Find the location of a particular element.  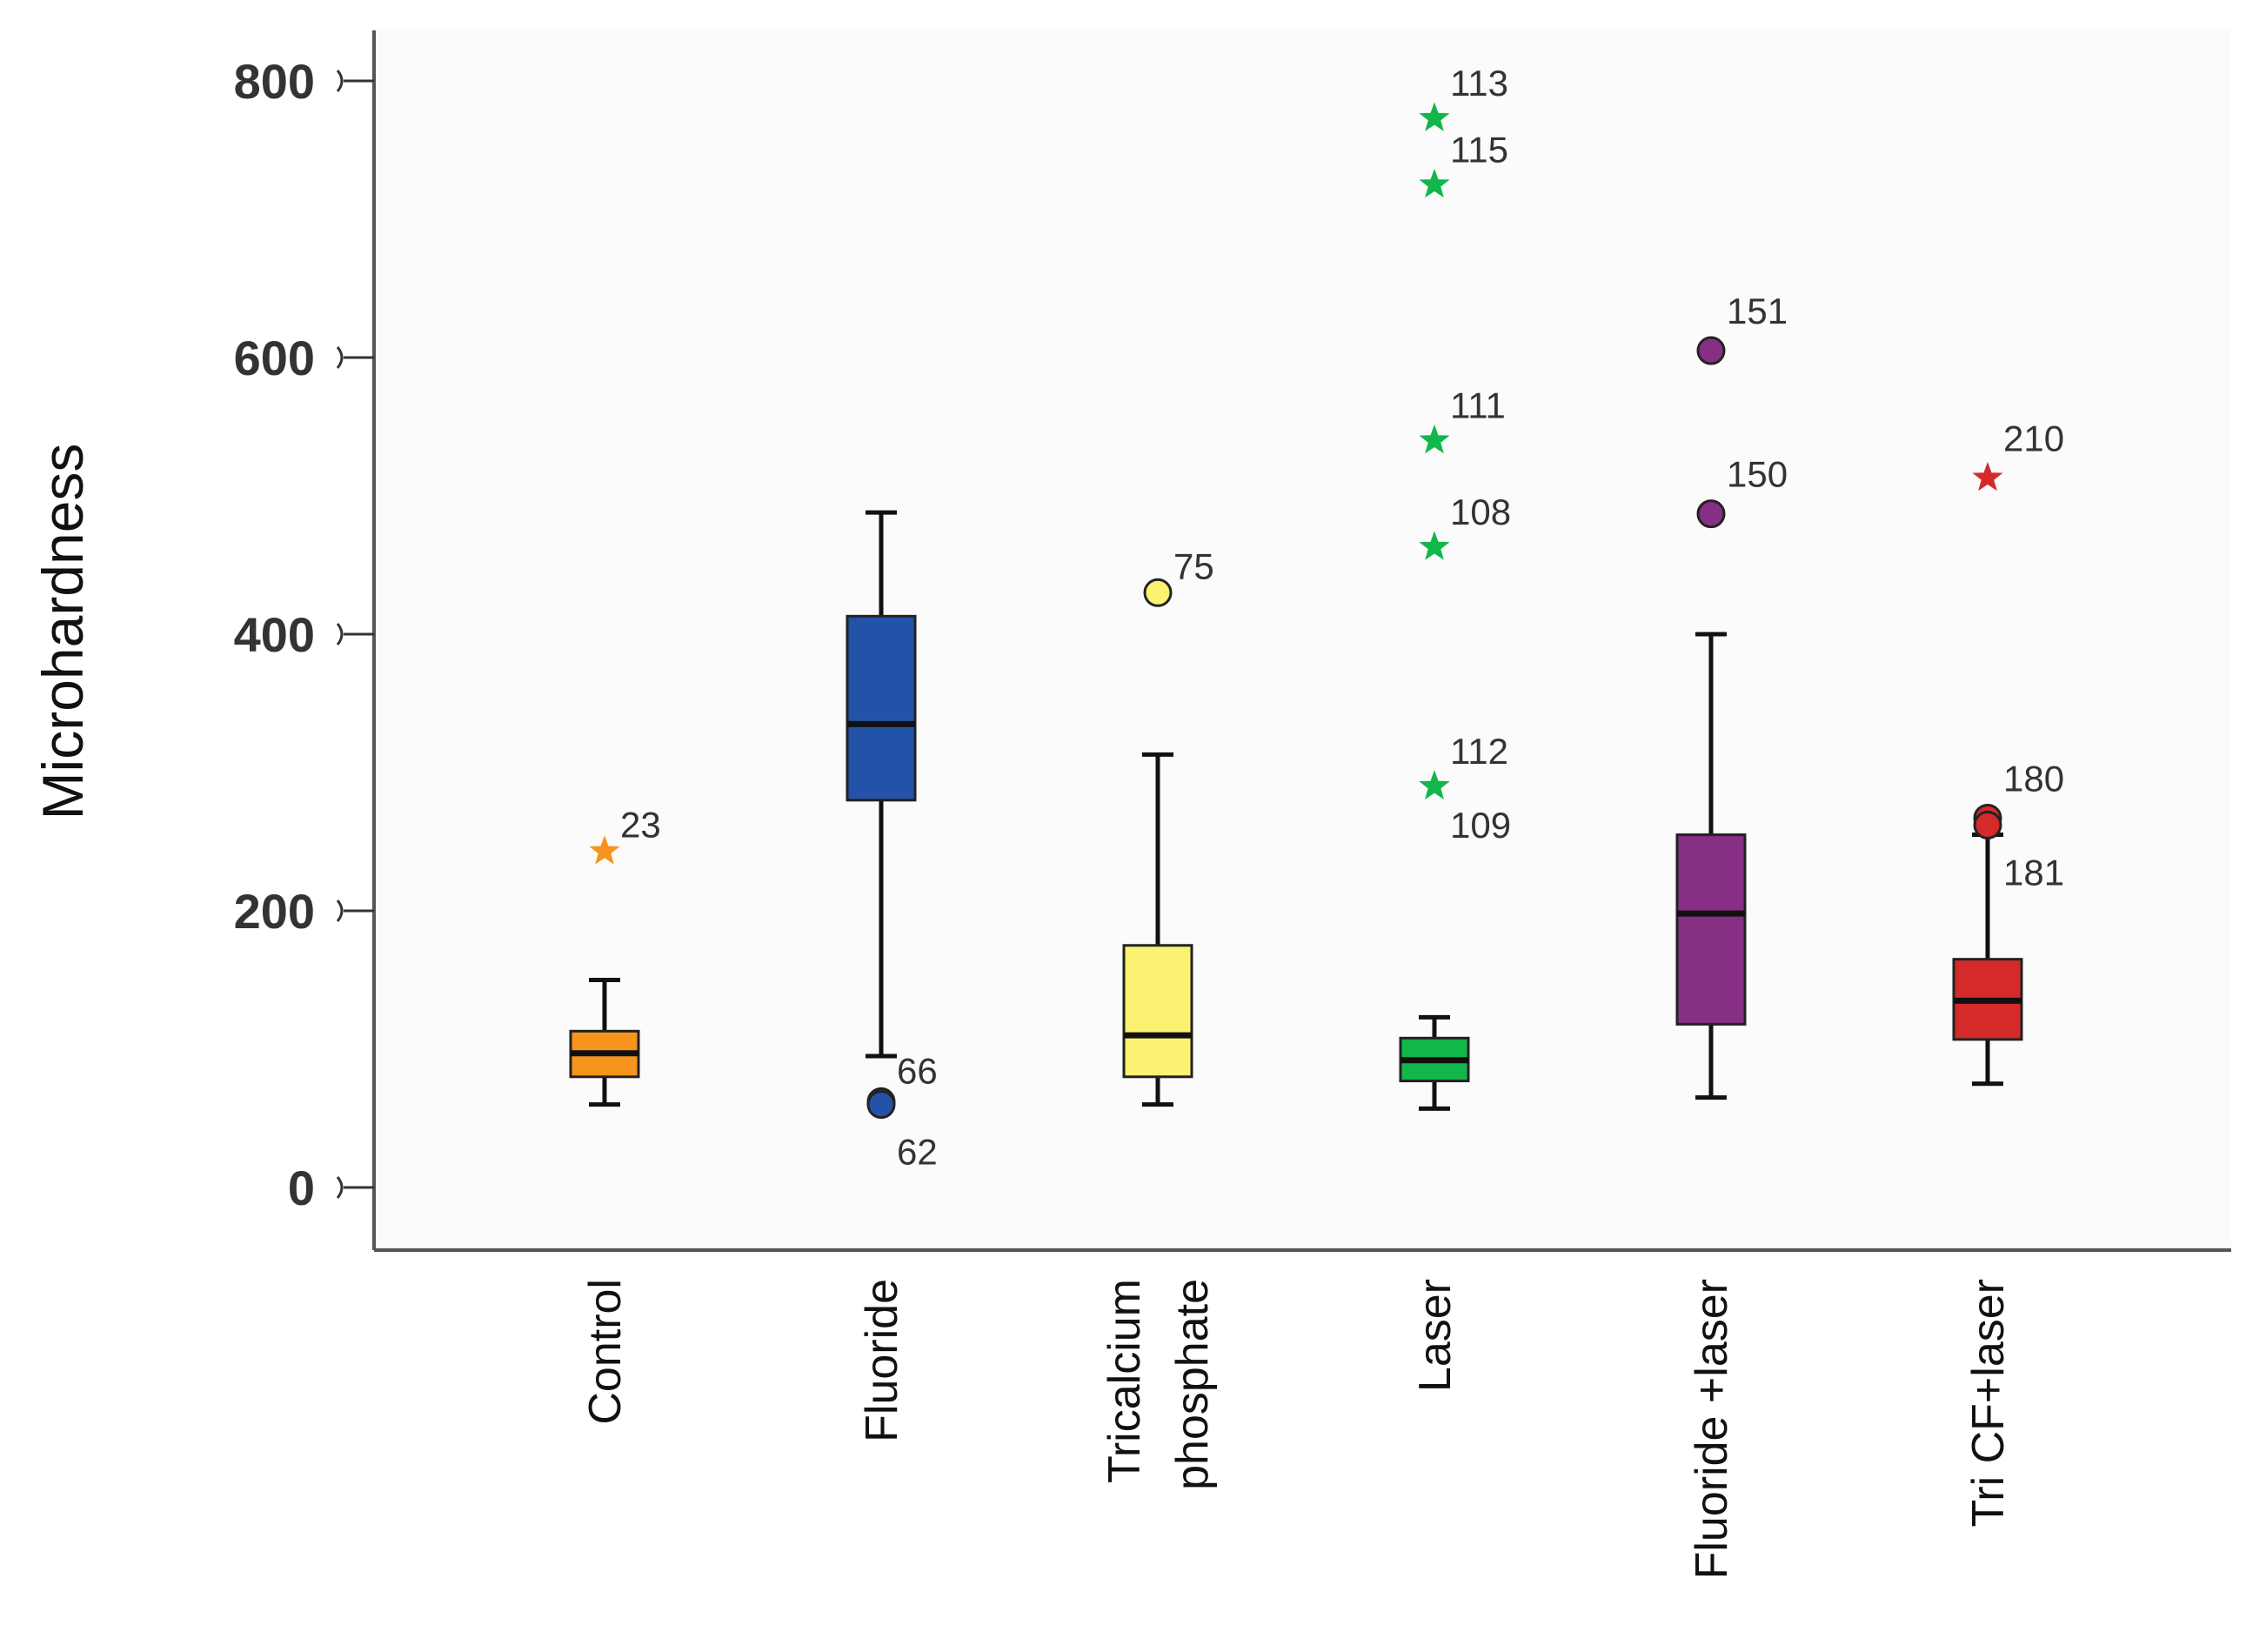

category-label: Laser is located at coordinates (1435, 1335).